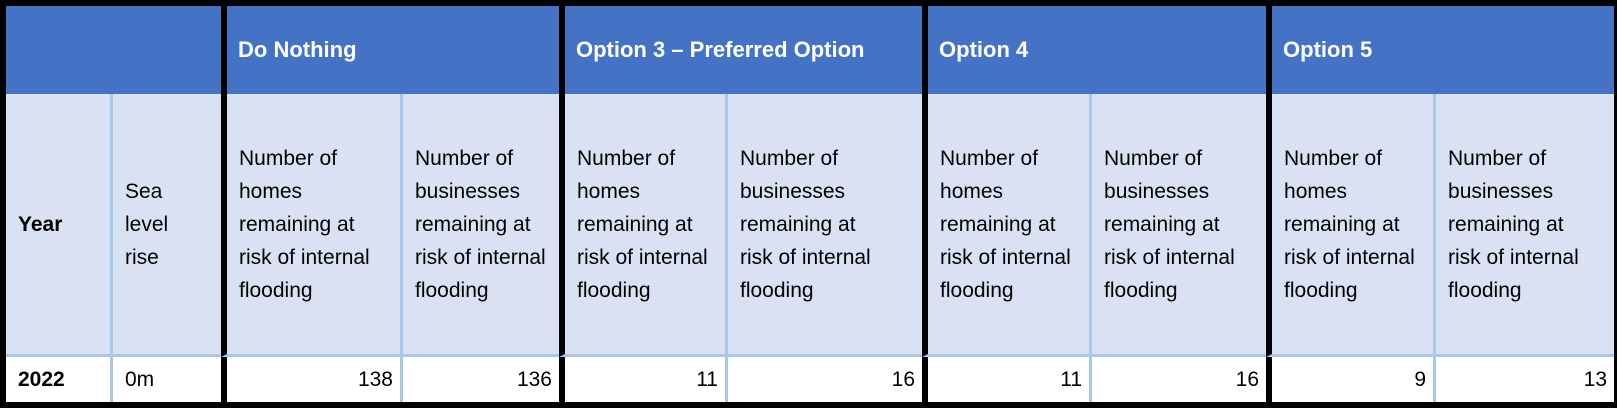 The height and width of the screenshot is (413, 1617). I want to click on value-do-nothing-businesses: 136, so click(479, 379).